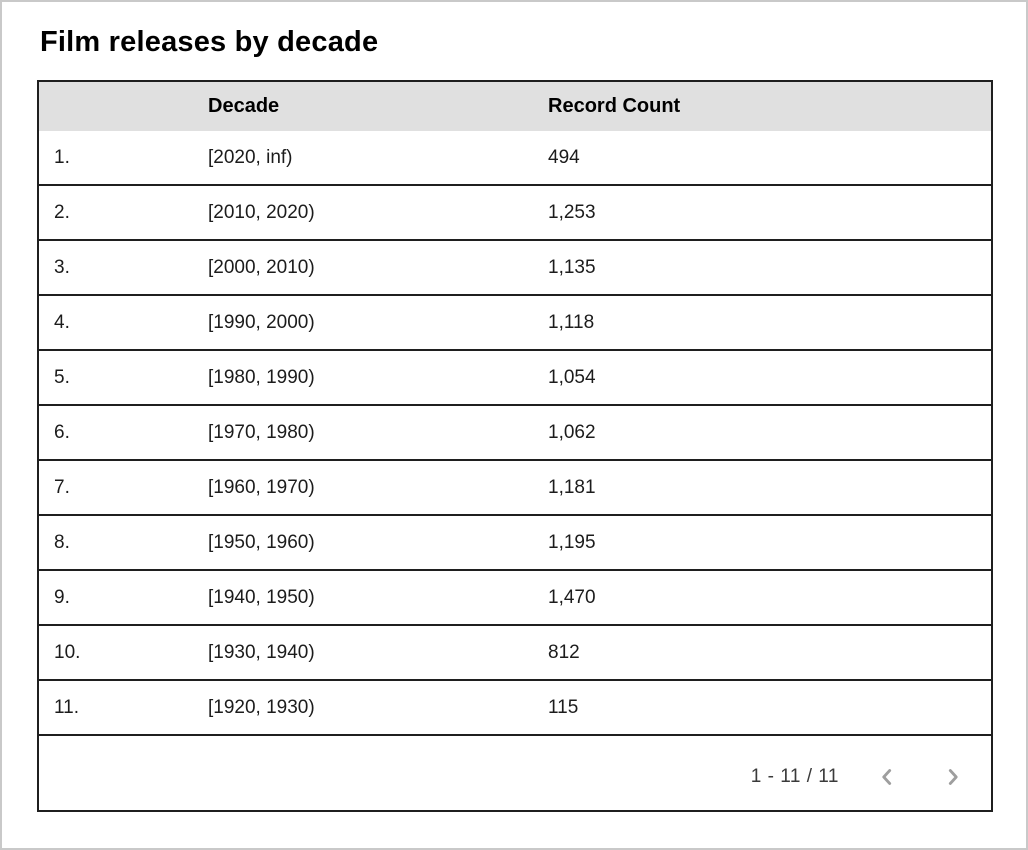 This screenshot has width=1028, height=850. Describe the element at coordinates (261, 267) in the screenshot. I see `row-decade-cell: [2000, 2010)` at that location.